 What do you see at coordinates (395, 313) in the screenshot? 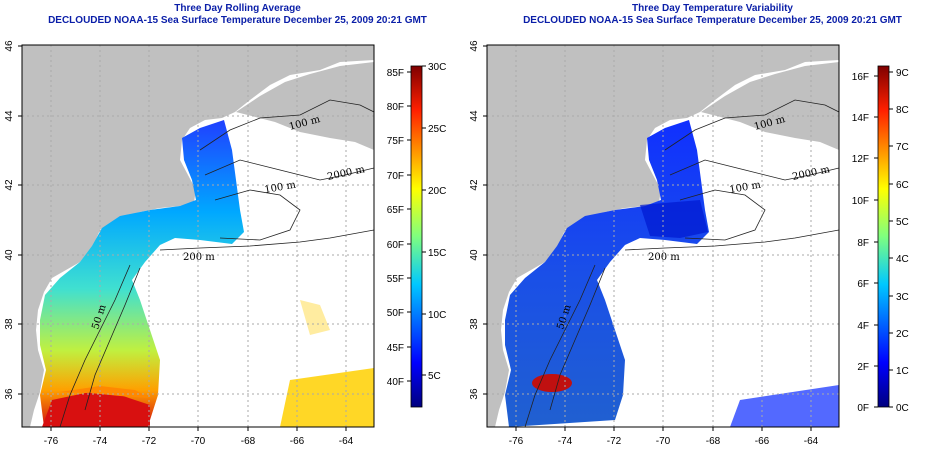
I see `colorbar-f-label: 50F` at bounding box center [395, 313].